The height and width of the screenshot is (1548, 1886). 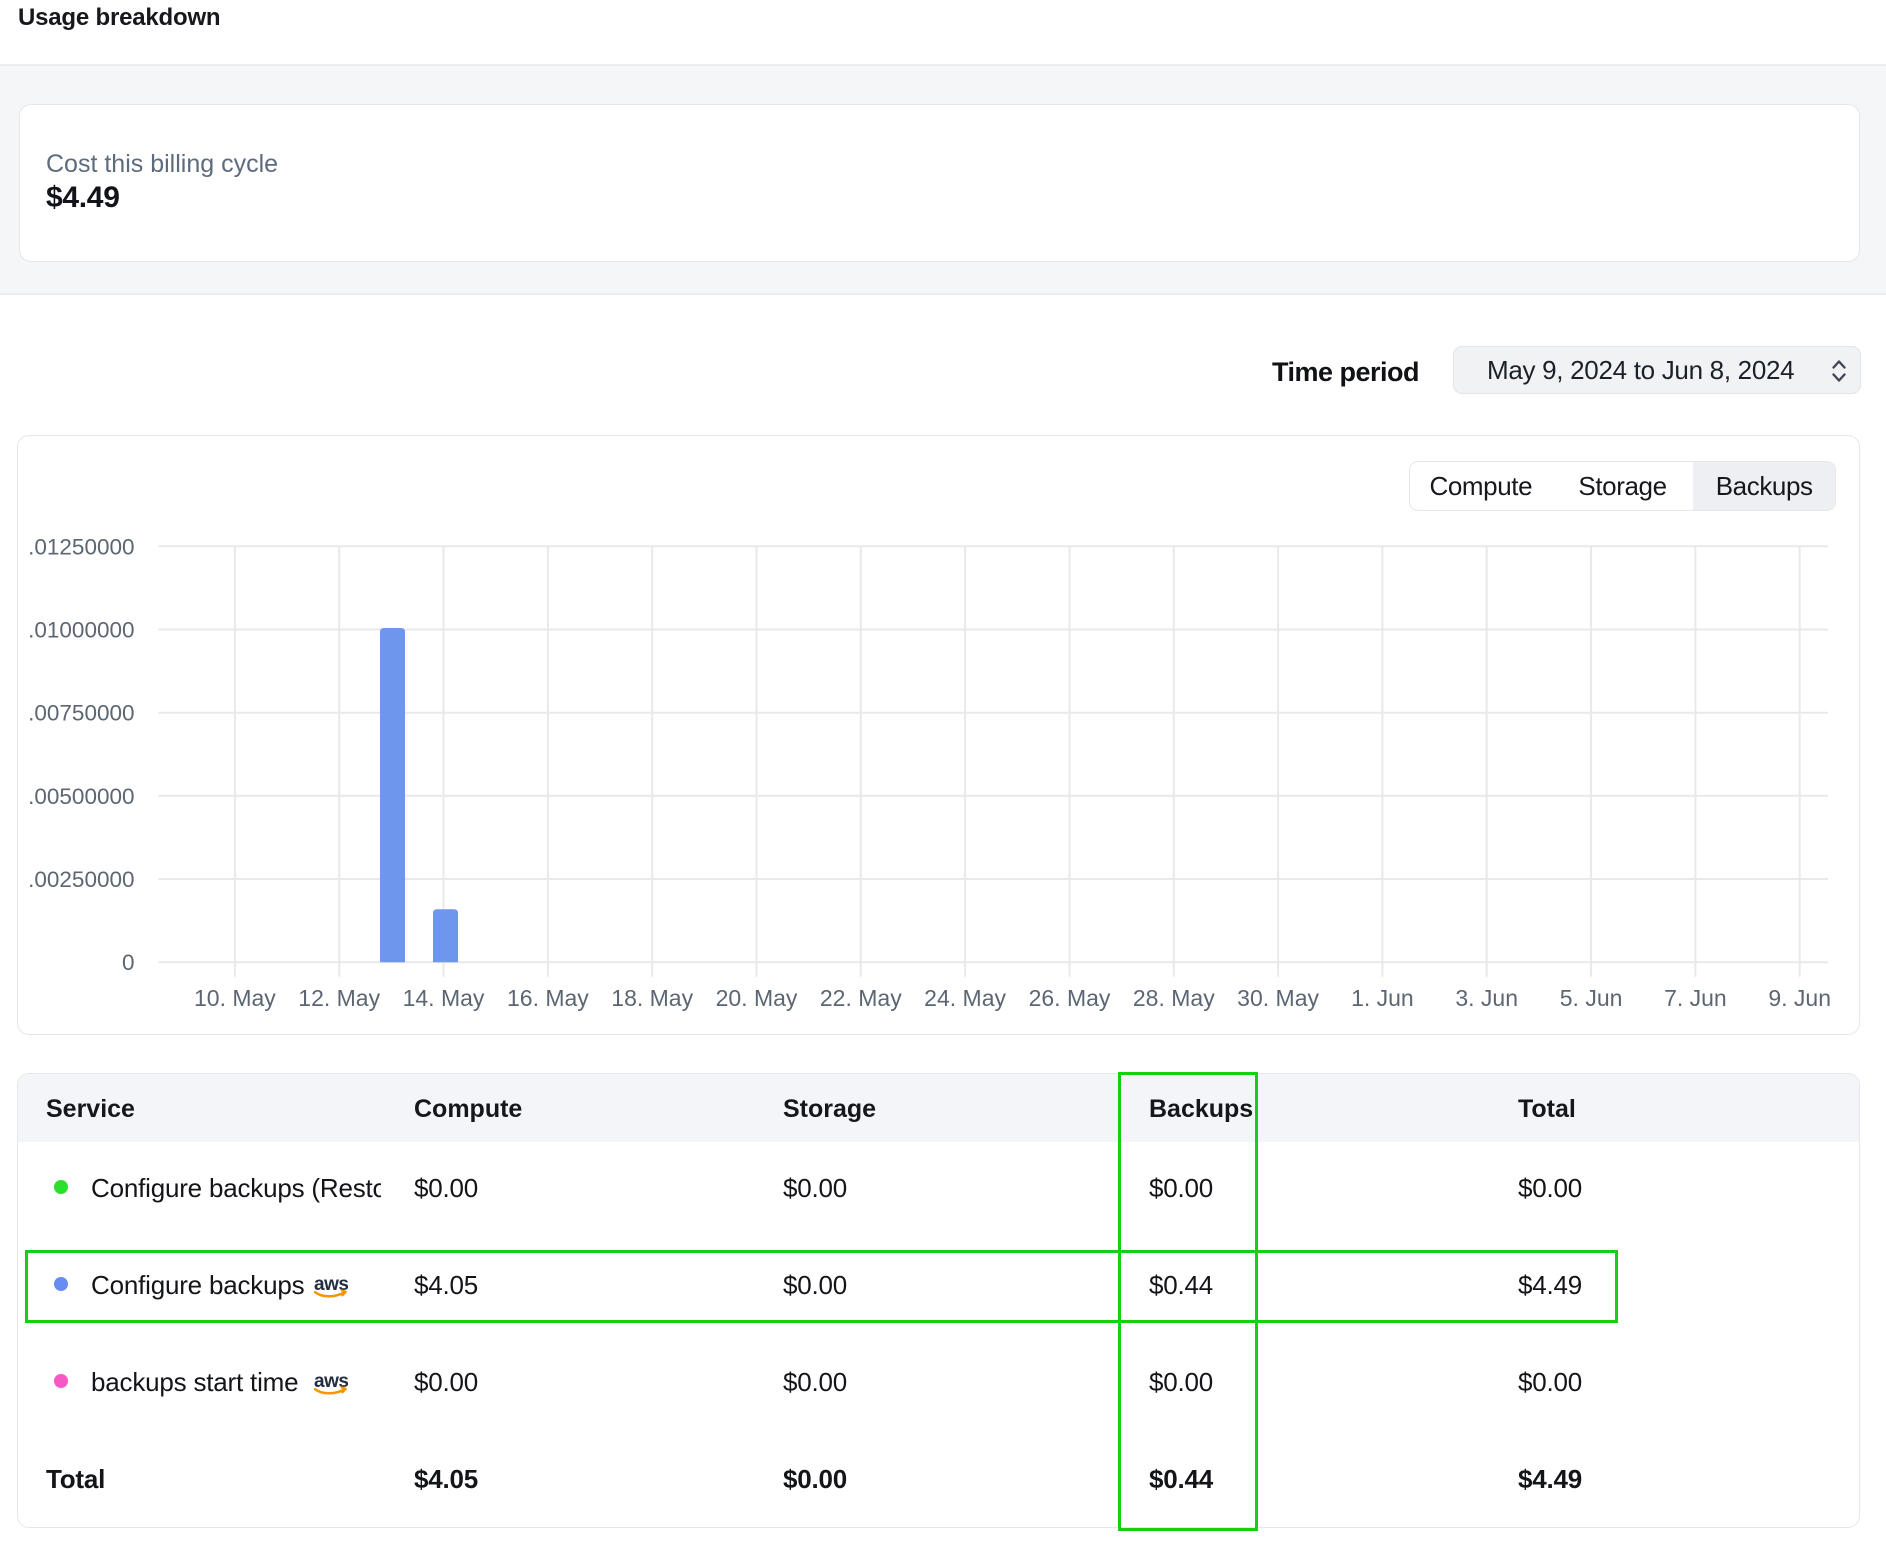 What do you see at coordinates (81, 630) in the screenshot?
I see `svg-text: .01000000` at bounding box center [81, 630].